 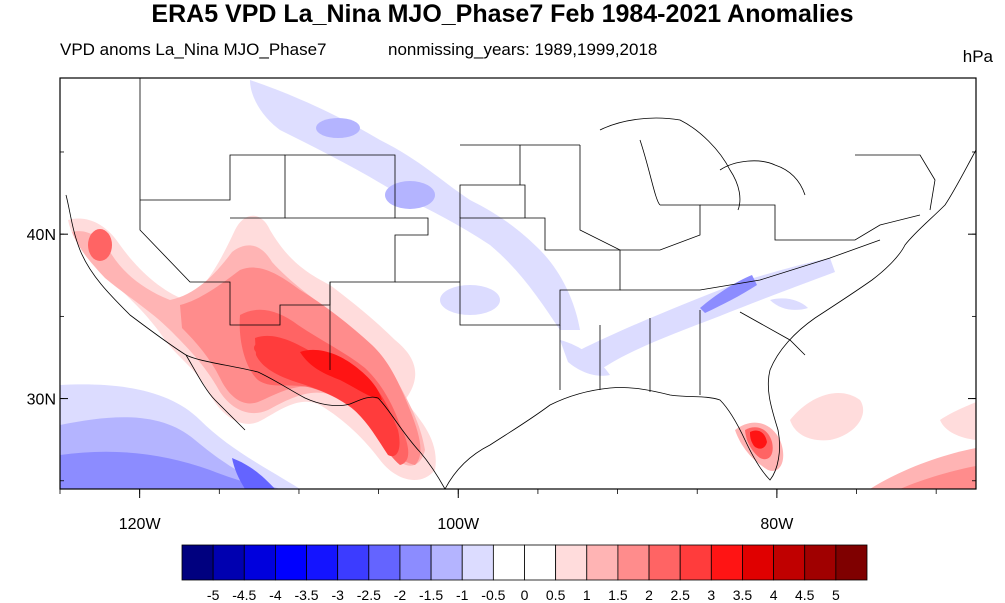 What do you see at coordinates (41, 400) in the screenshot?
I see `lat-label-1: 30N` at bounding box center [41, 400].